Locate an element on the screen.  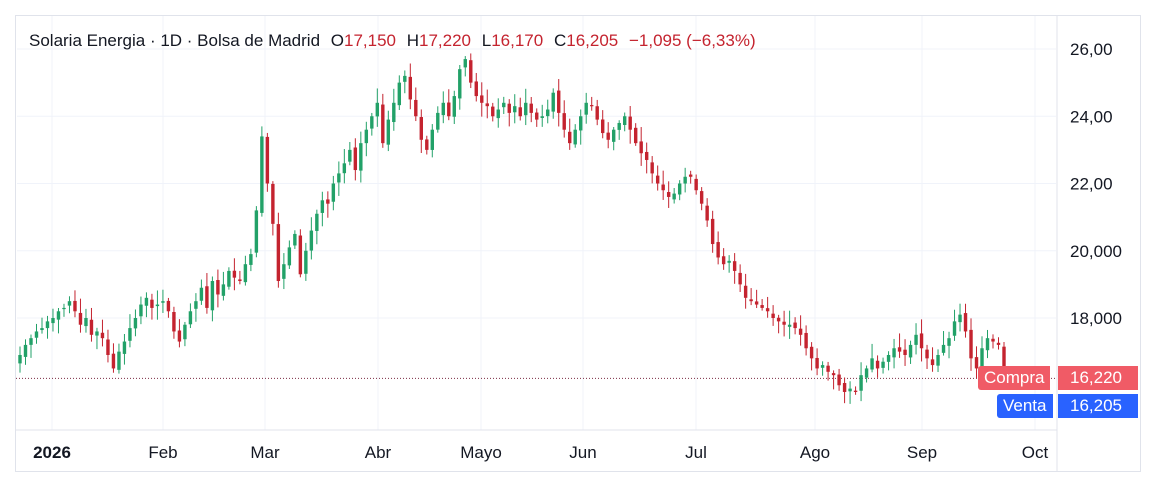
time-tick-label: Ago is located at coordinates (815, 452).